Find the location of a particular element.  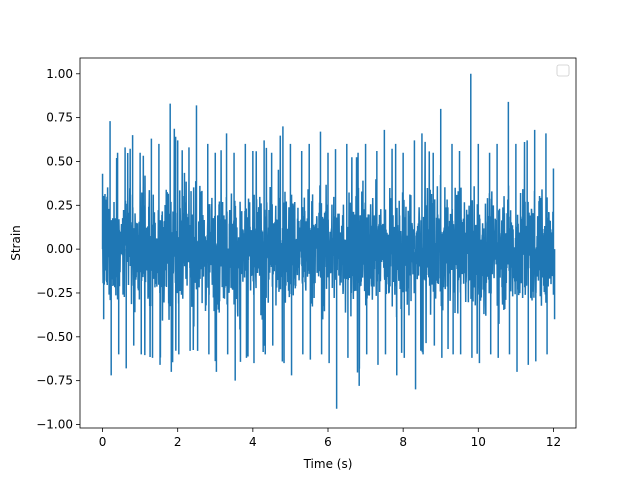

y-tick-label: 0.50 is located at coordinates (59, 161).